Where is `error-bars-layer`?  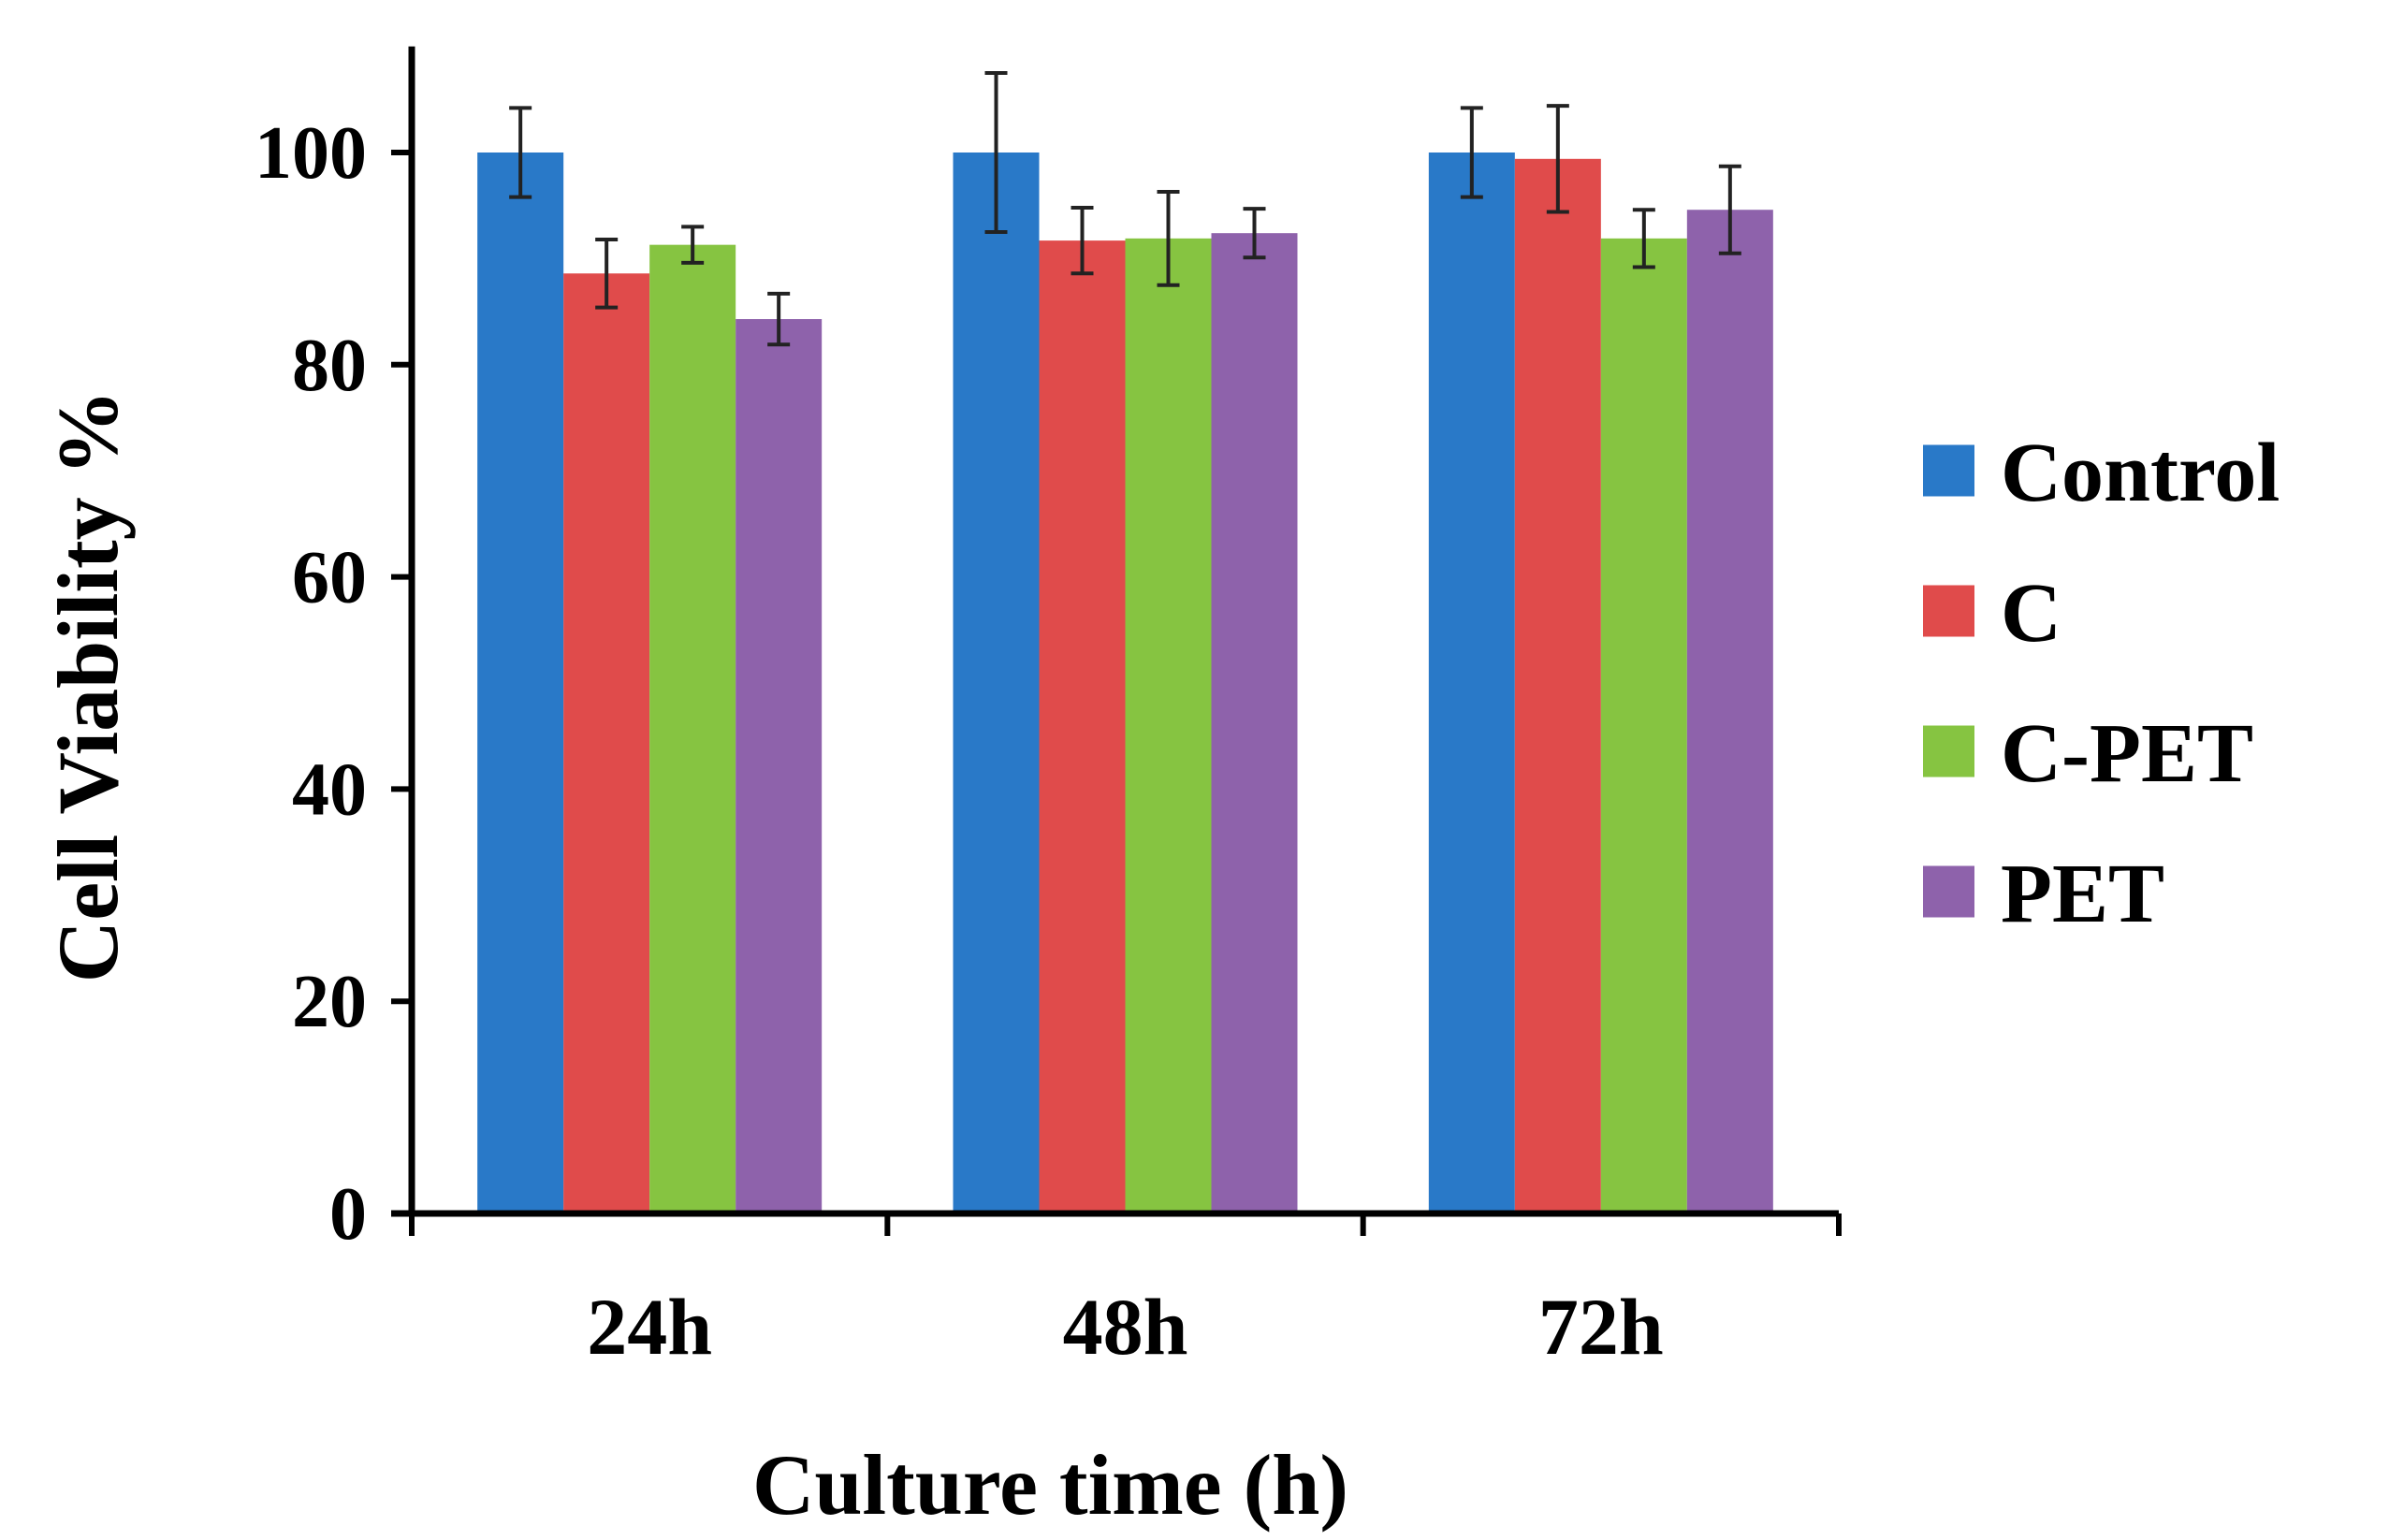
error-bars-layer is located at coordinates (1125, 209).